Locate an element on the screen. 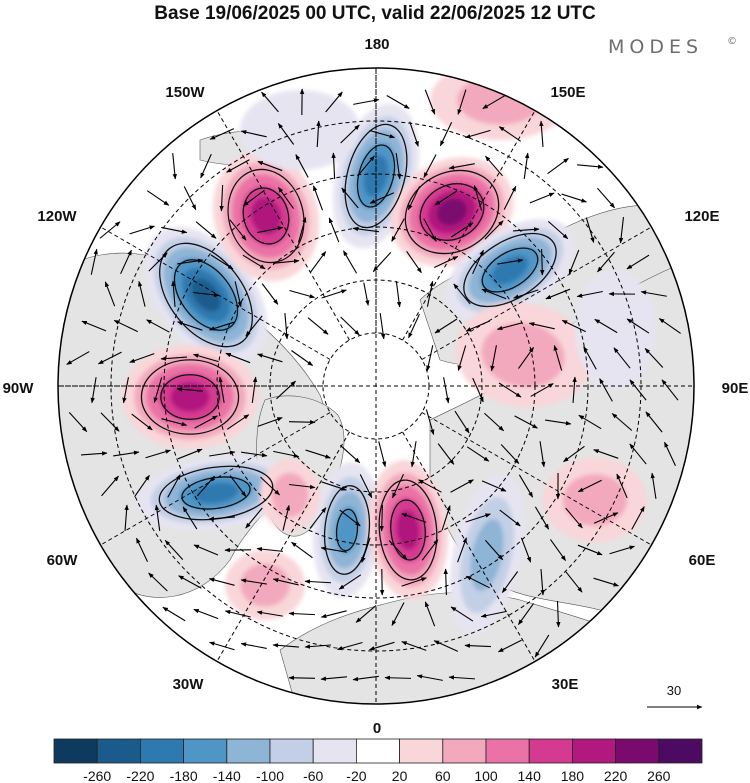  positive-anomaly is located at coordinates (265, 585).